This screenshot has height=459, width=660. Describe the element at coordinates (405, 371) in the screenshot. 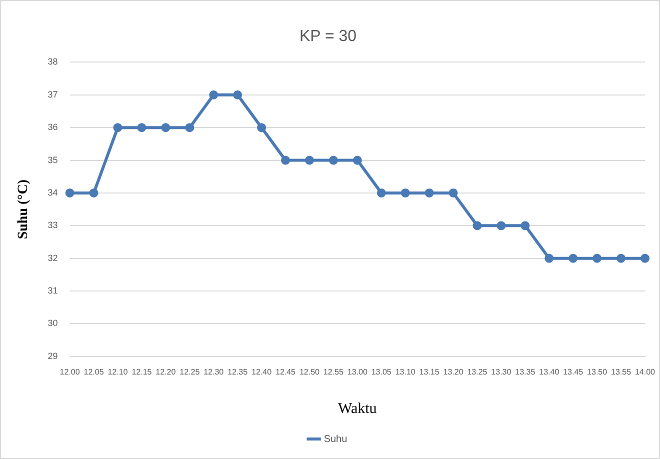

I see `x-tick-label: 13.10` at that location.